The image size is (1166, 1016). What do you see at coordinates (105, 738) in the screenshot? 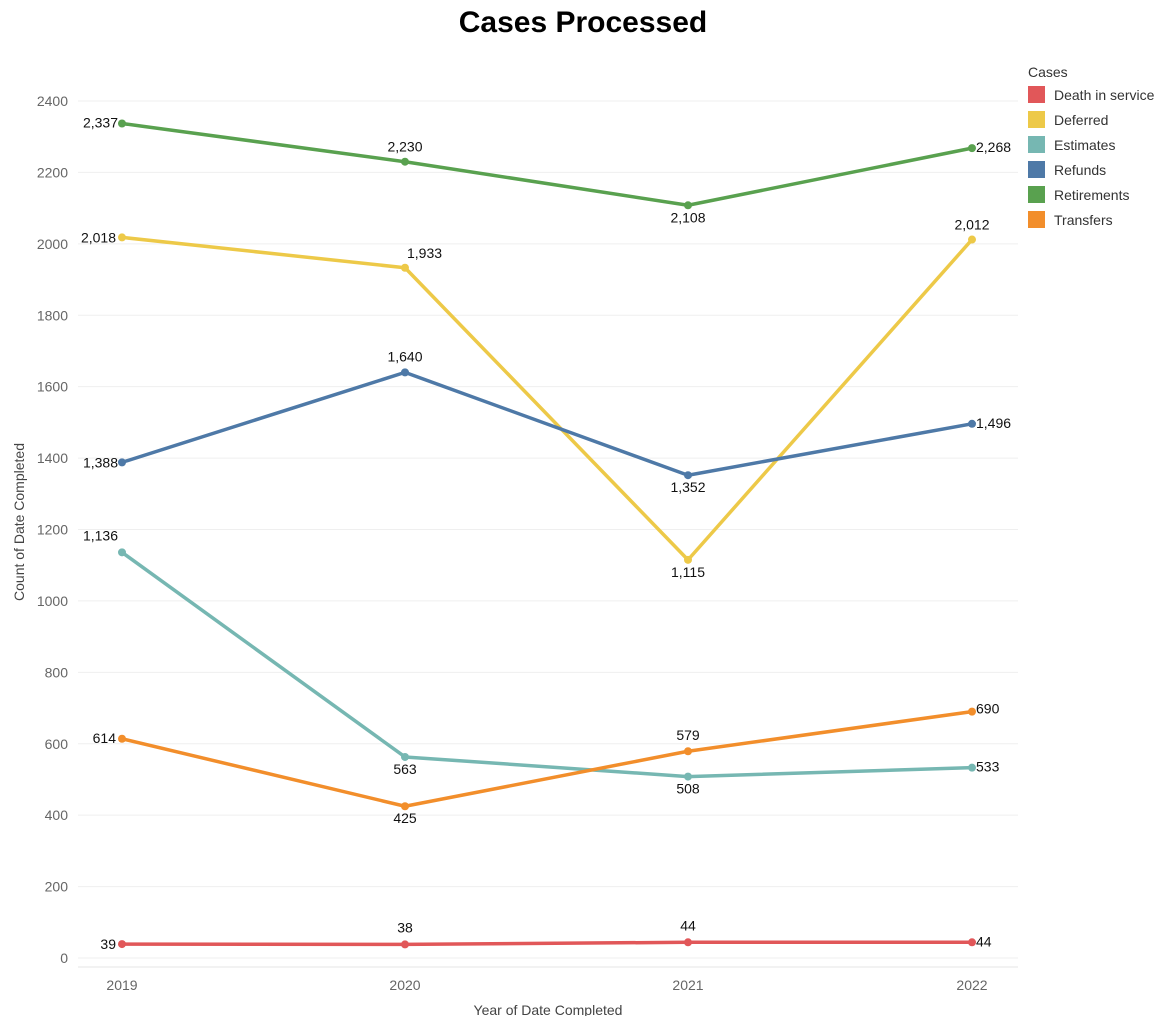
I see `data-label: 614` at bounding box center [105, 738].